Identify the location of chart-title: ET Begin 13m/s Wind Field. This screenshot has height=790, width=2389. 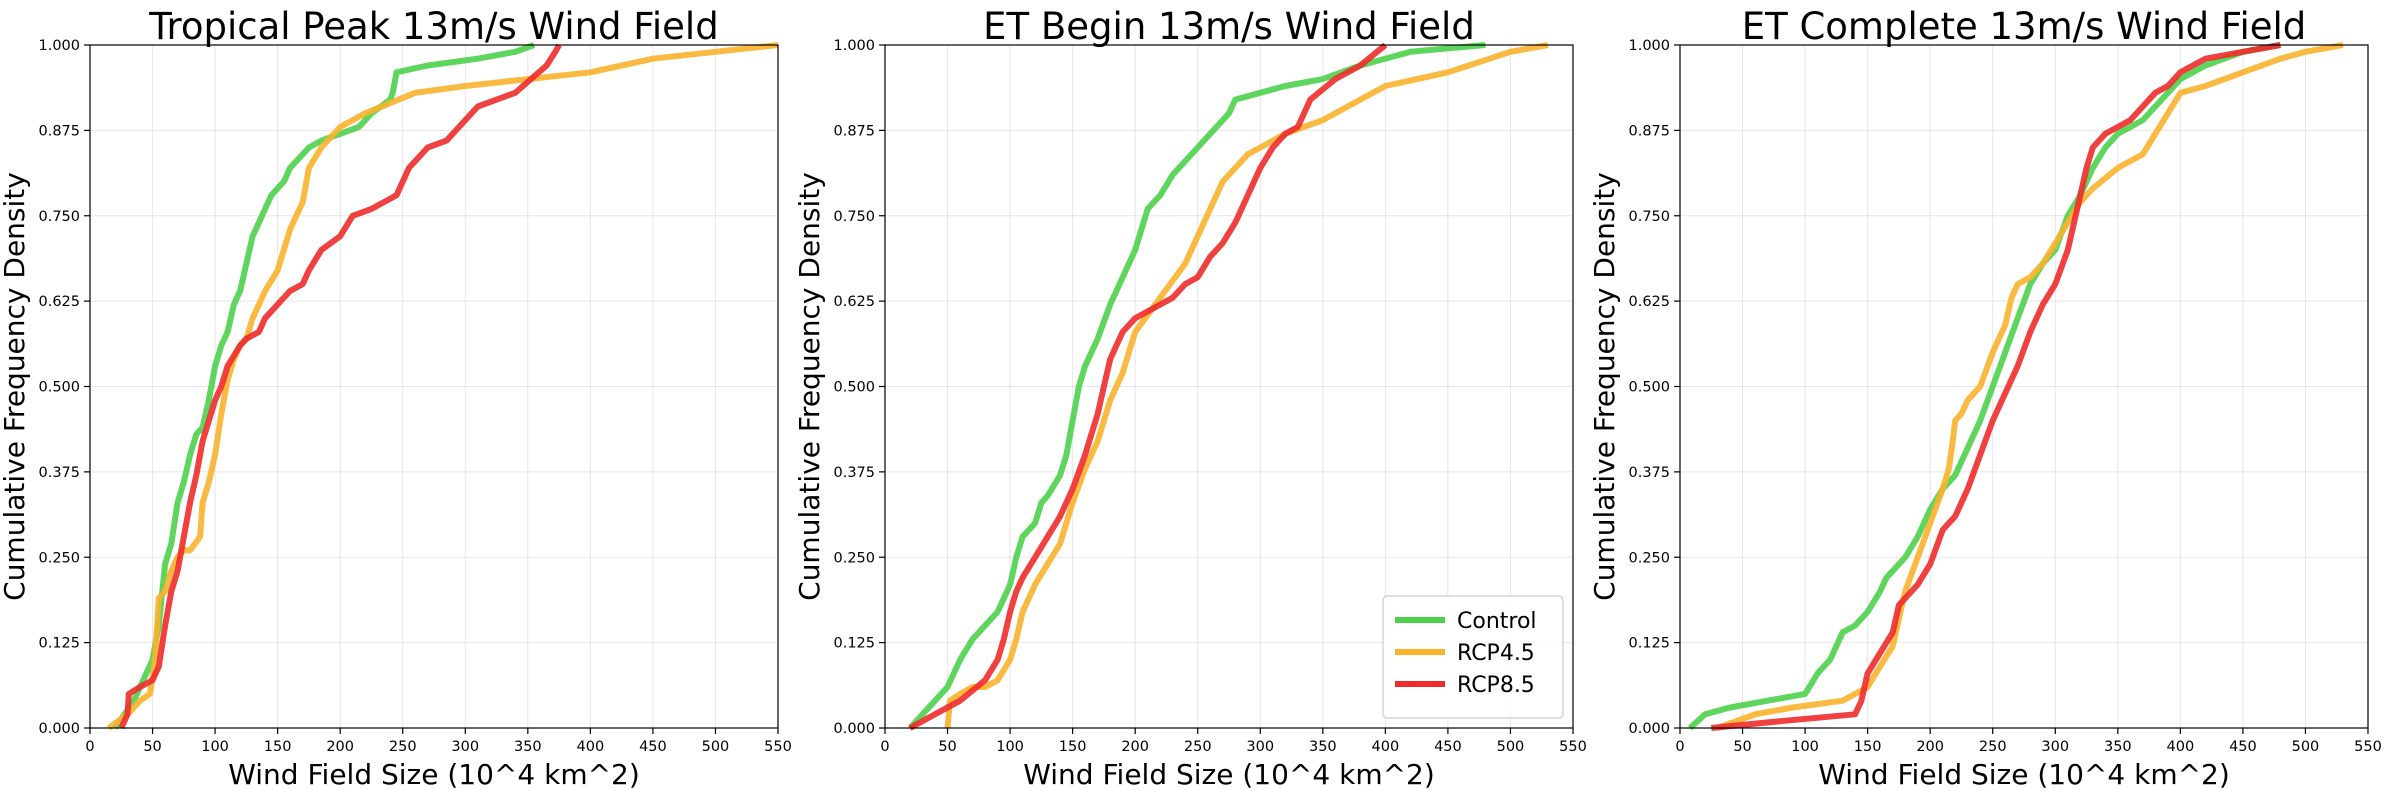
(1229, 26).